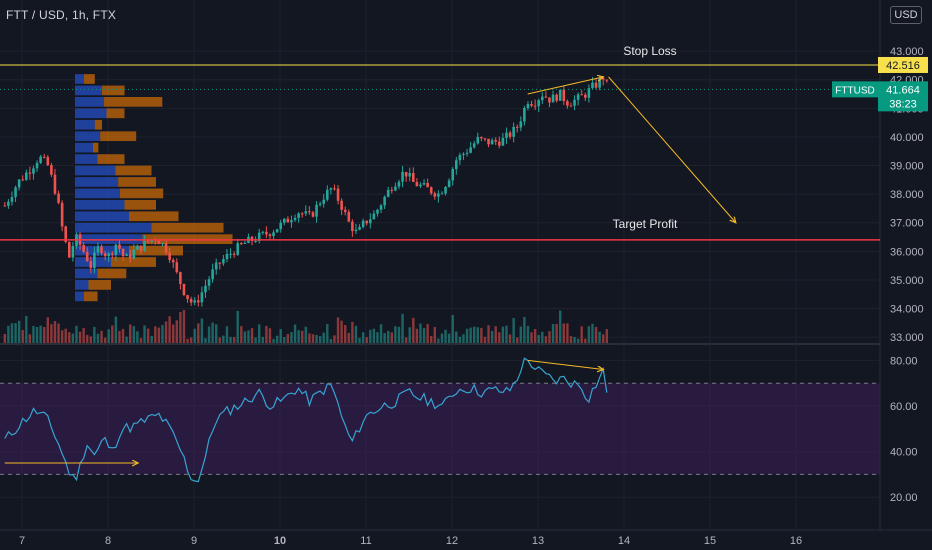 The height and width of the screenshot is (550, 932). I want to click on target-profit-label: Target Profit, so click(645, 224).